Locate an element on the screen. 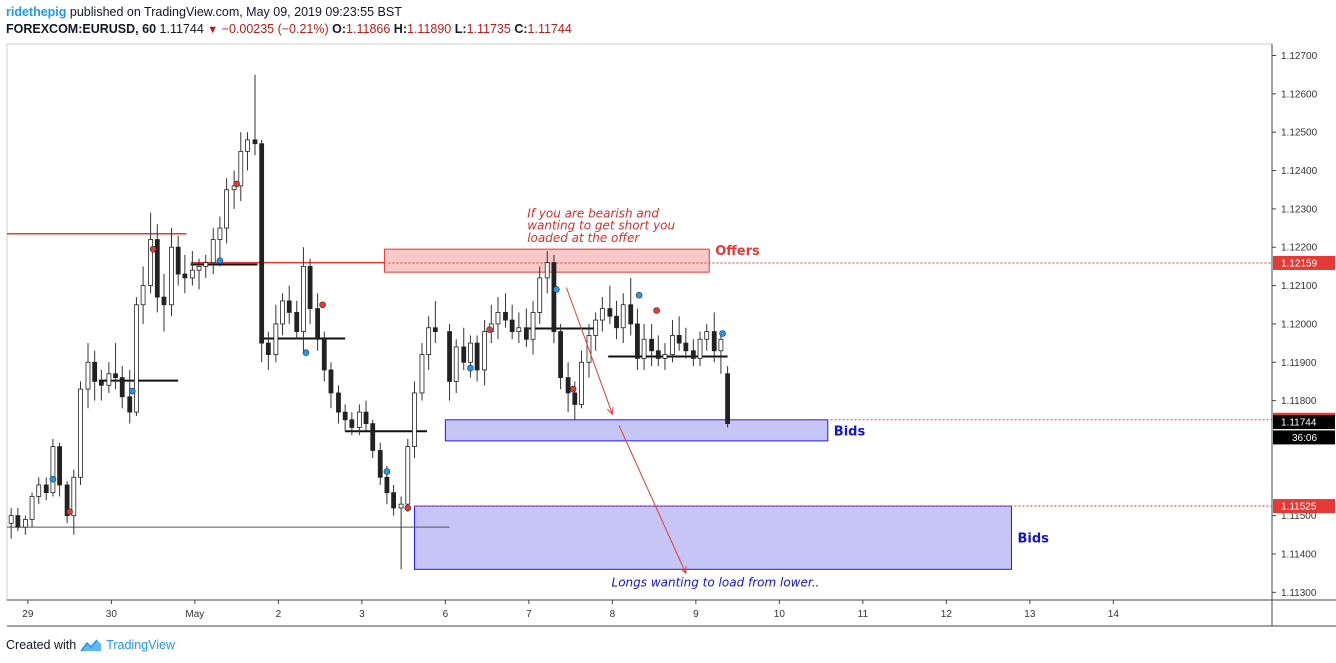 This screenshot has width=1336, height=663. offers-zone-label: Offers is located at coordinates (737, 251).